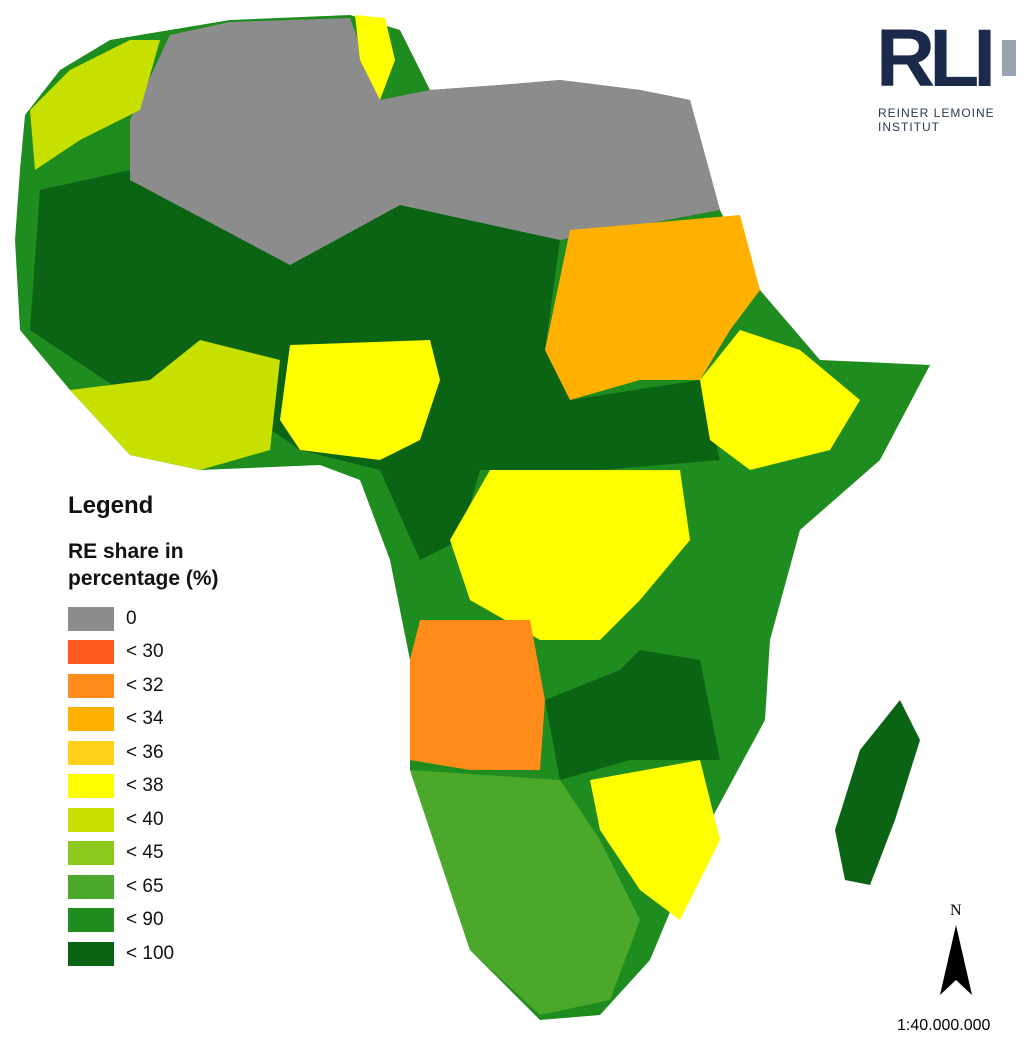 The height and width of the screenshot is (1048, 1024). What do you see at coordinates (145, 786) in the screenshot?
I see `legend-label: < 38` at bounding box center [145, 786].